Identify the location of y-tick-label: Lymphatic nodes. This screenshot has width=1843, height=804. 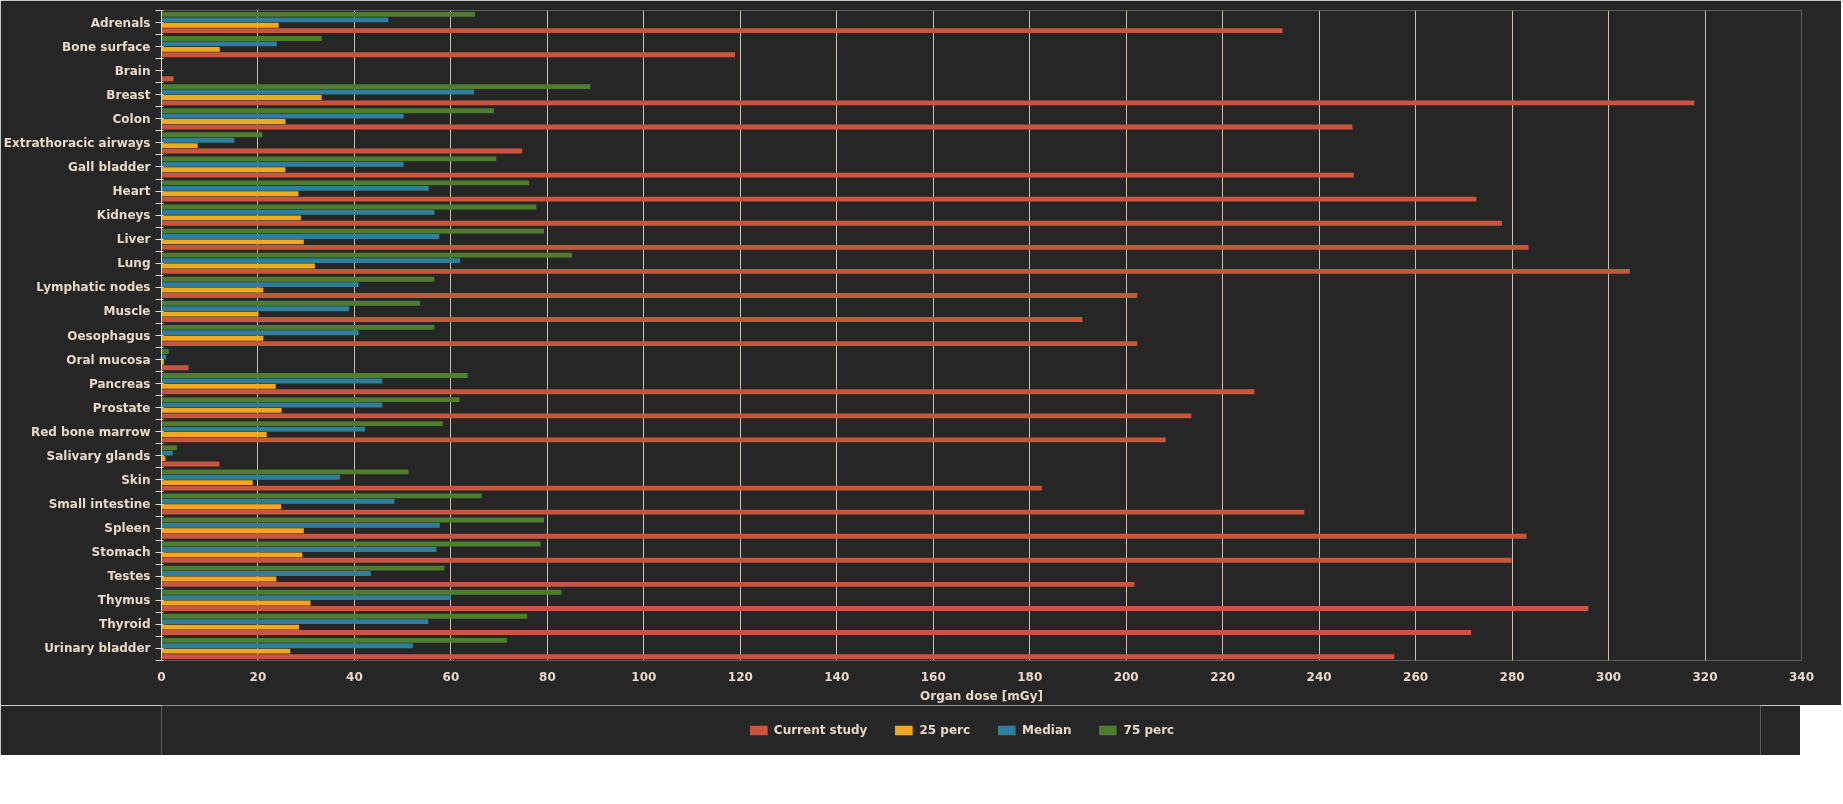
(93, 287).